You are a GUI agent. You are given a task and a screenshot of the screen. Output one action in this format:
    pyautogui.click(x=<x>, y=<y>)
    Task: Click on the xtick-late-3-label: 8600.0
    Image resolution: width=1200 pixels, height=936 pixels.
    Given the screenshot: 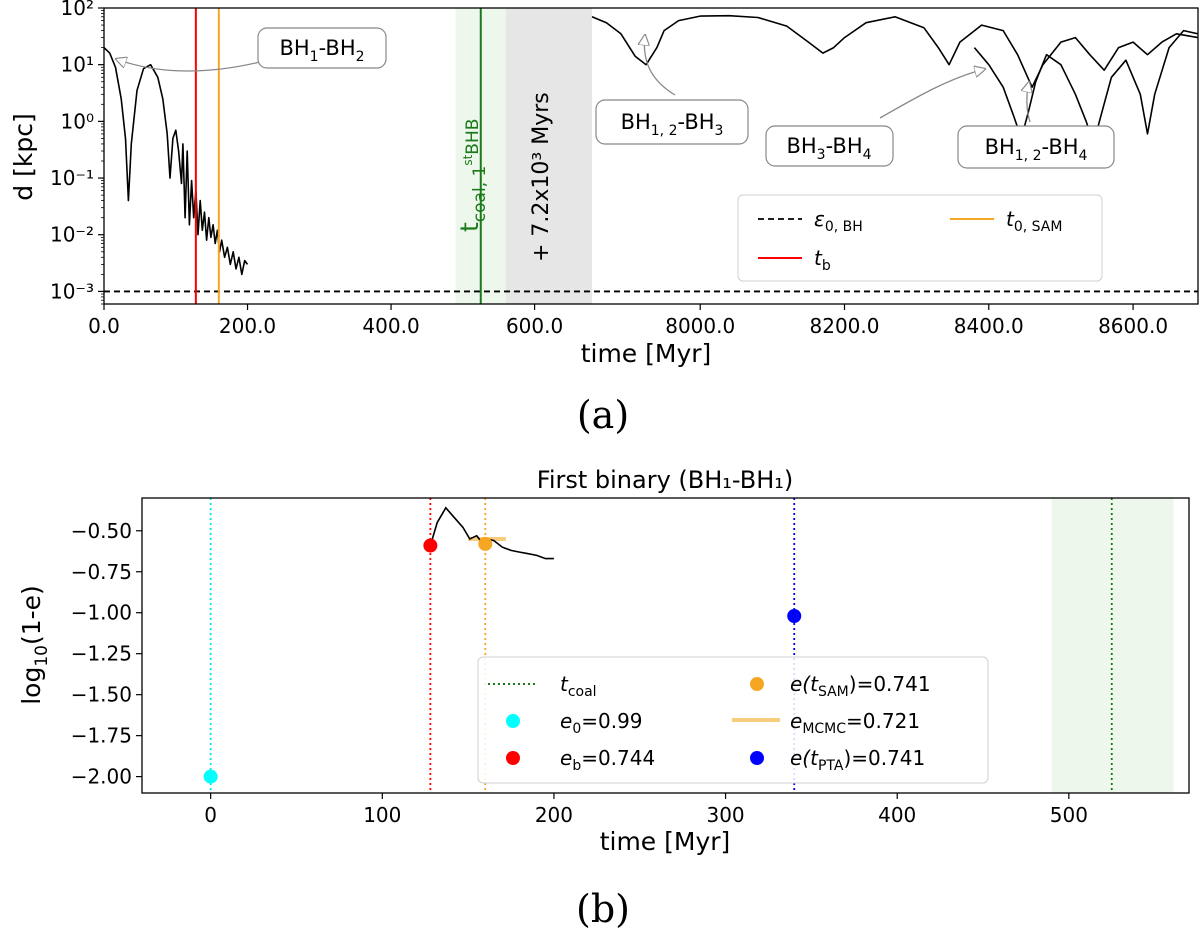 What is the action you would take?
    pyautogui.click(x=1133, y=326)
    